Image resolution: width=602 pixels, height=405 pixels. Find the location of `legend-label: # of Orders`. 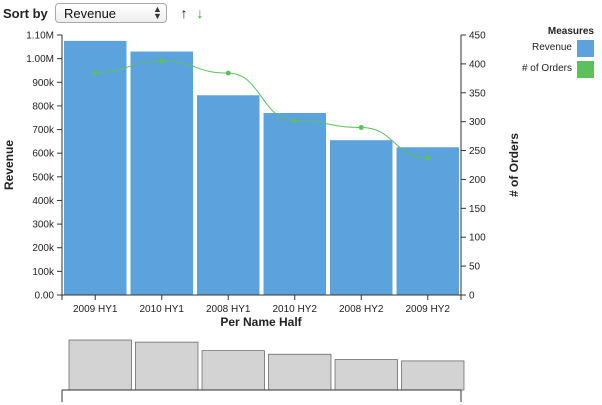

legend-label: # of Orders is located at coordinates (546, 68).